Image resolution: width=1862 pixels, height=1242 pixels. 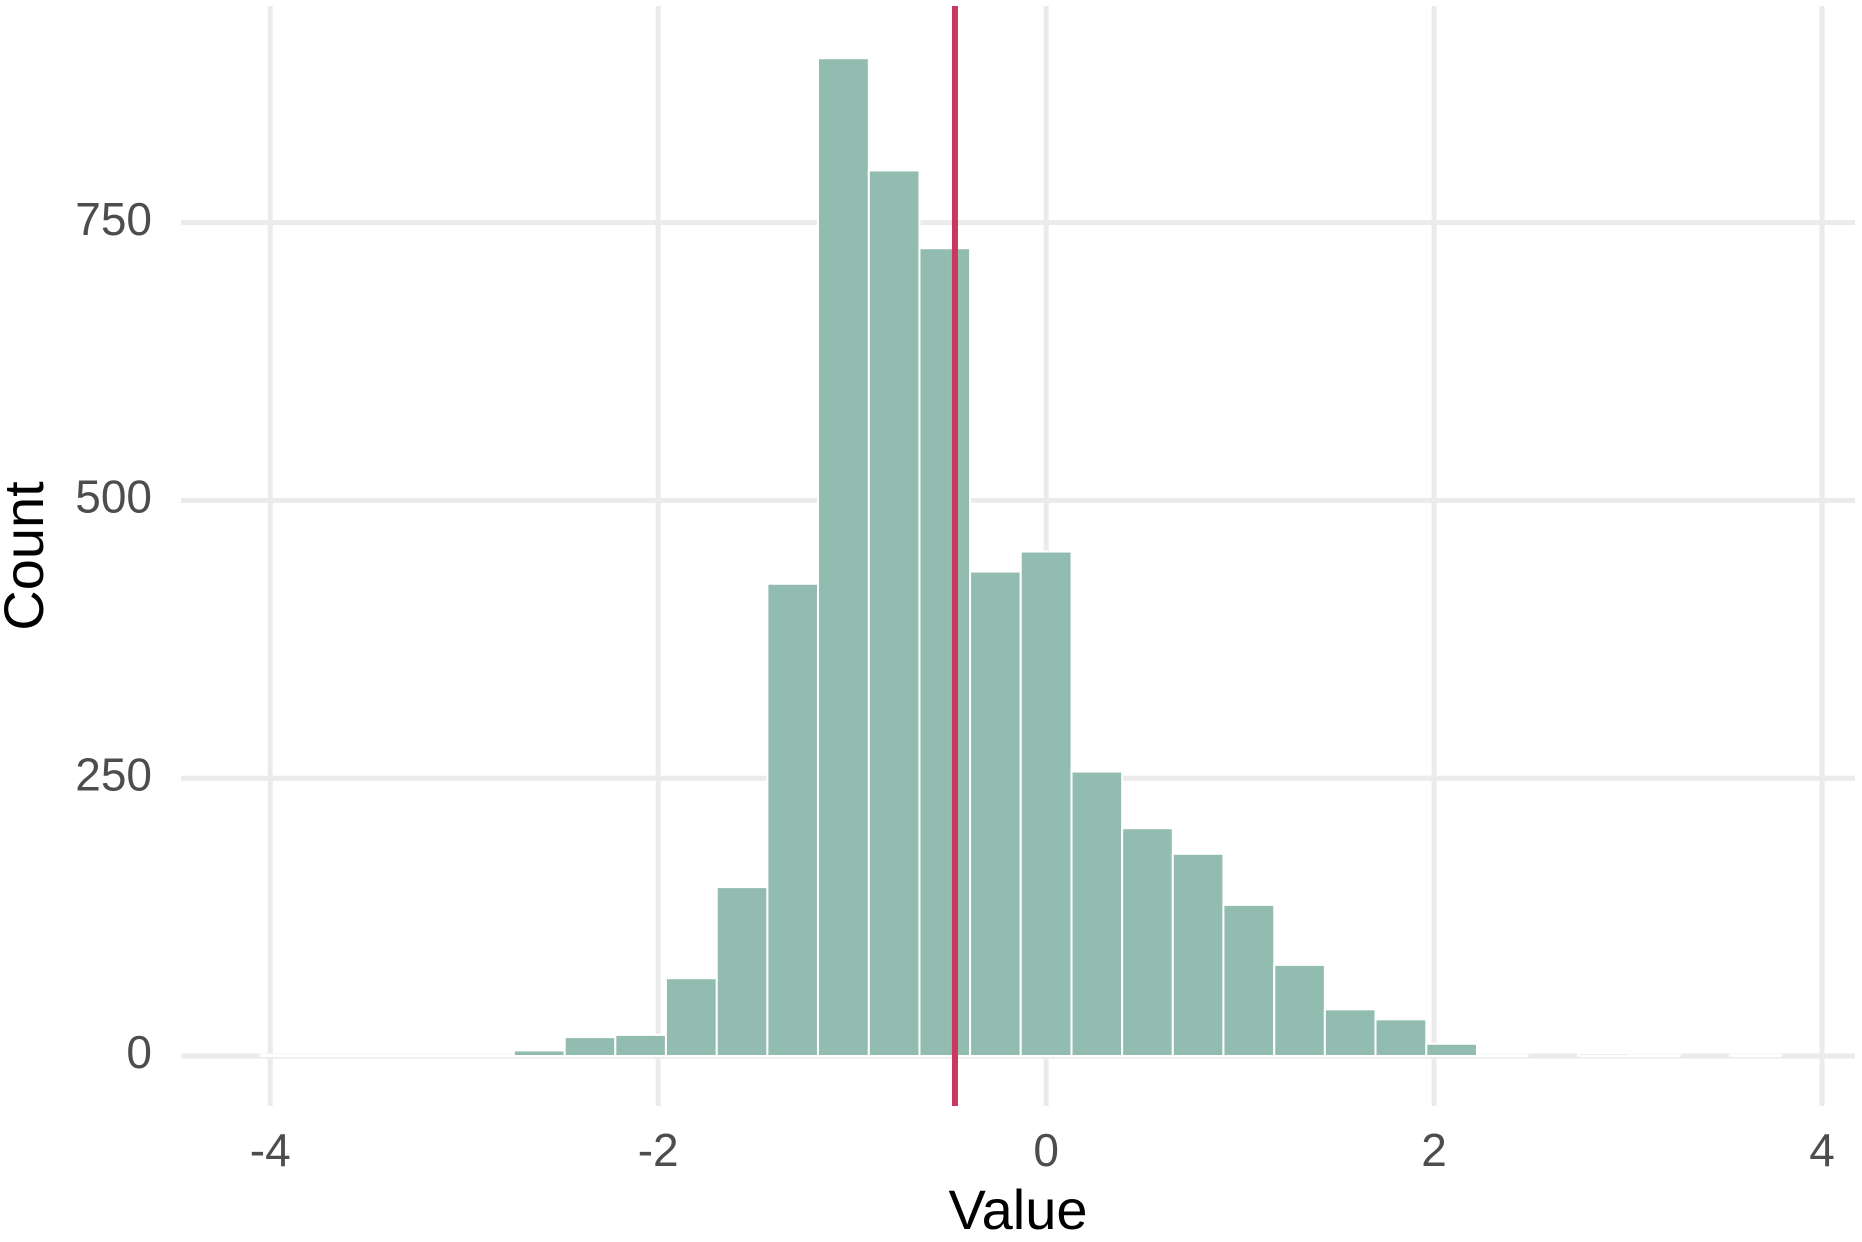 What do you see at coordinates (1046, 1150) in the screenshot?
I see `x-tick-label: 0` at bounding box center [1046, 1150].